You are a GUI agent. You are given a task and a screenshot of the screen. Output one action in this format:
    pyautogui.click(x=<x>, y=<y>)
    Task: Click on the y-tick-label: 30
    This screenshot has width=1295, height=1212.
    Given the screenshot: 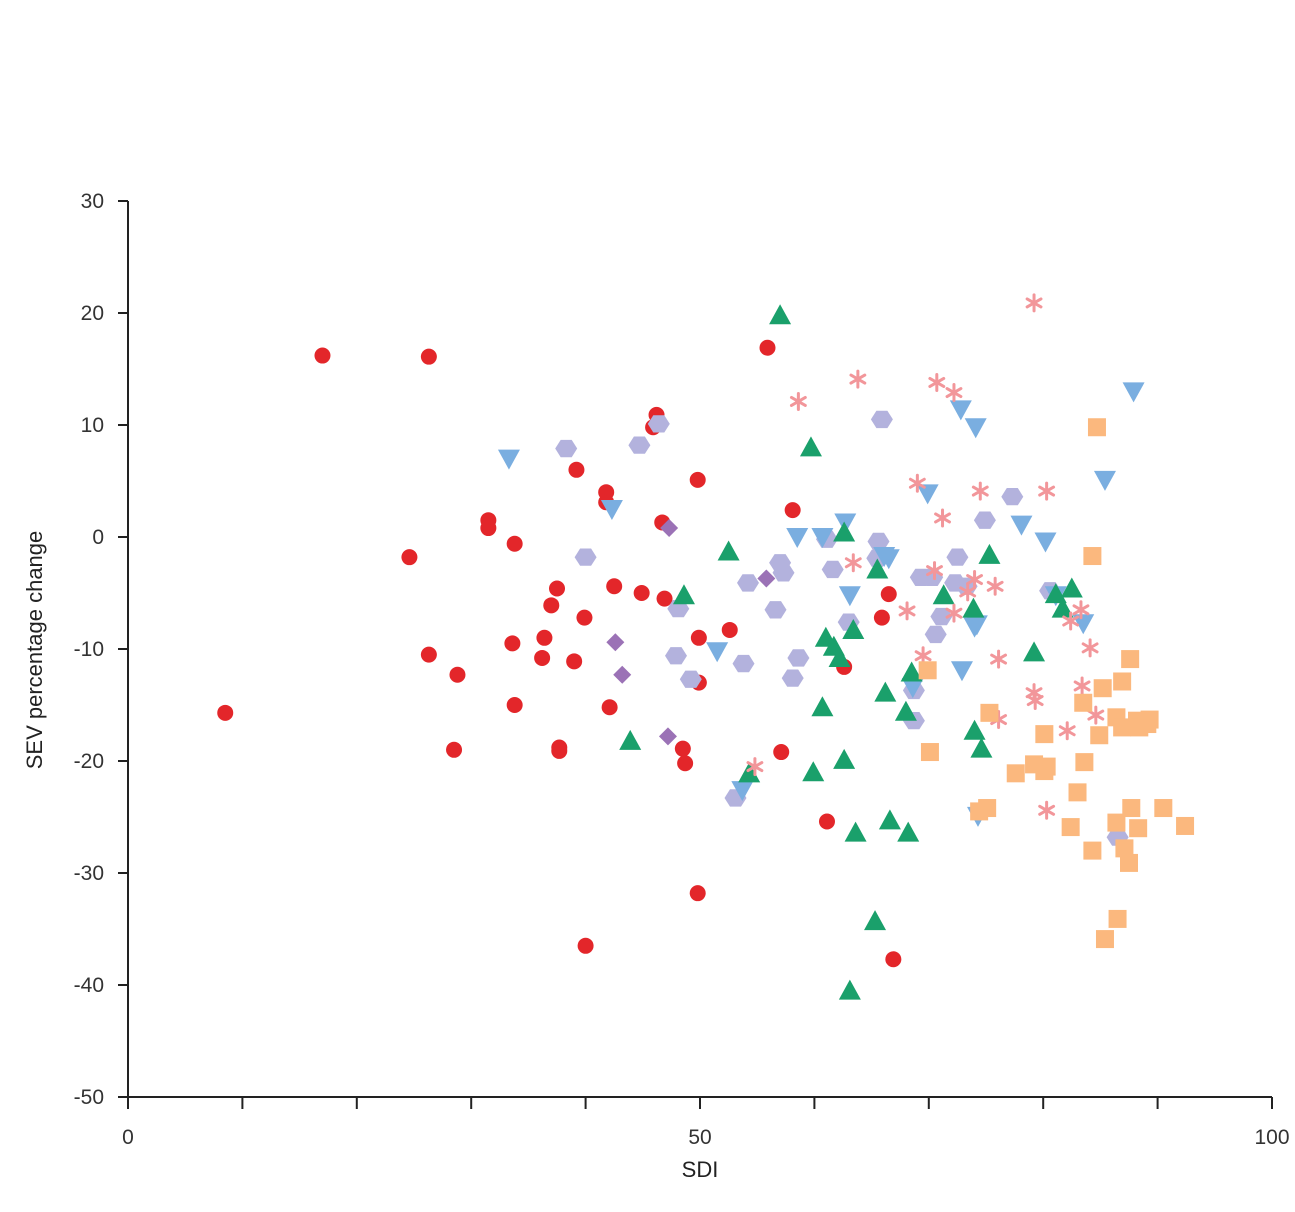 What is the action you would take?
    pyautogui.click(x=92, y=201)
    